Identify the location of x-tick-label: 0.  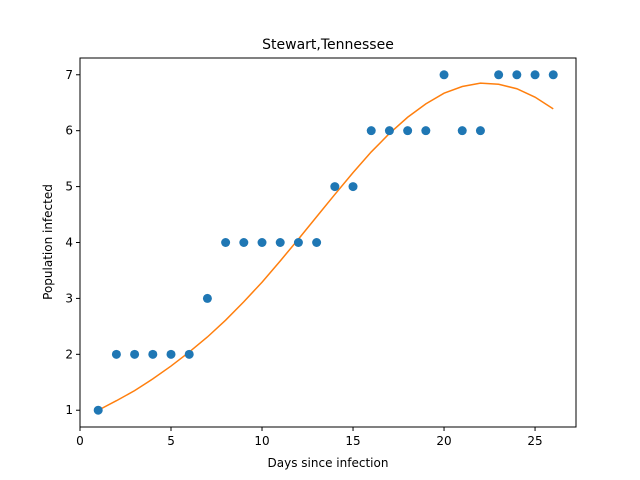
(80, 441).